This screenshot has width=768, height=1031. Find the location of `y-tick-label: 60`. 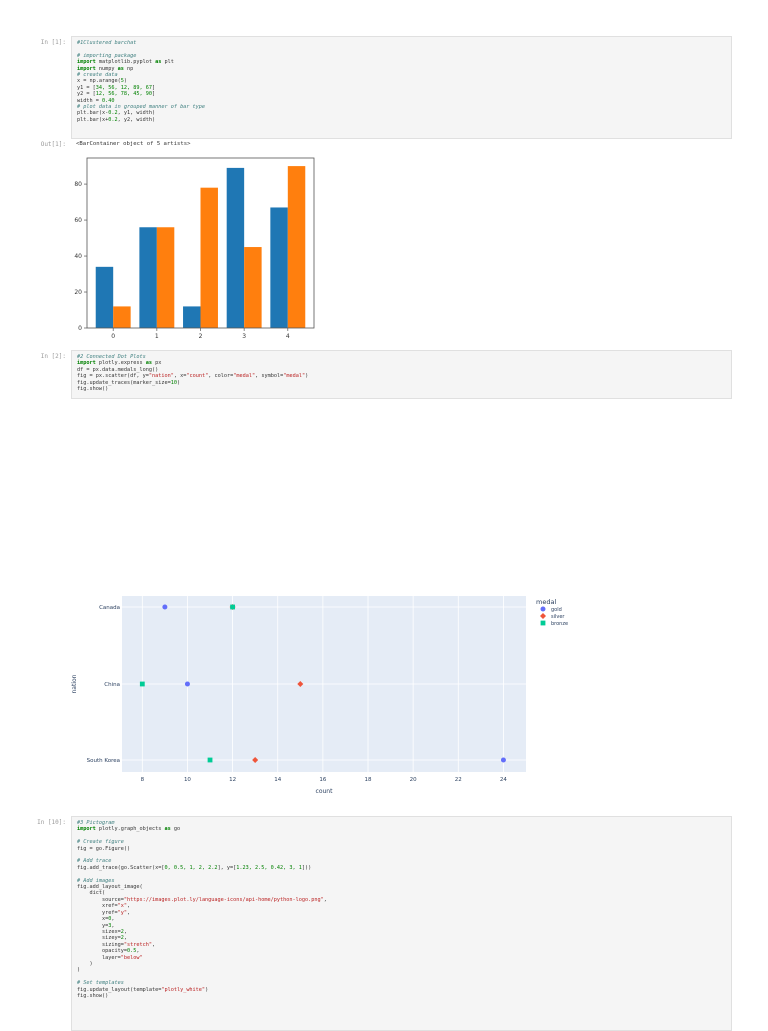

y-tick-label: 60 is located at coordinates (78, 220).